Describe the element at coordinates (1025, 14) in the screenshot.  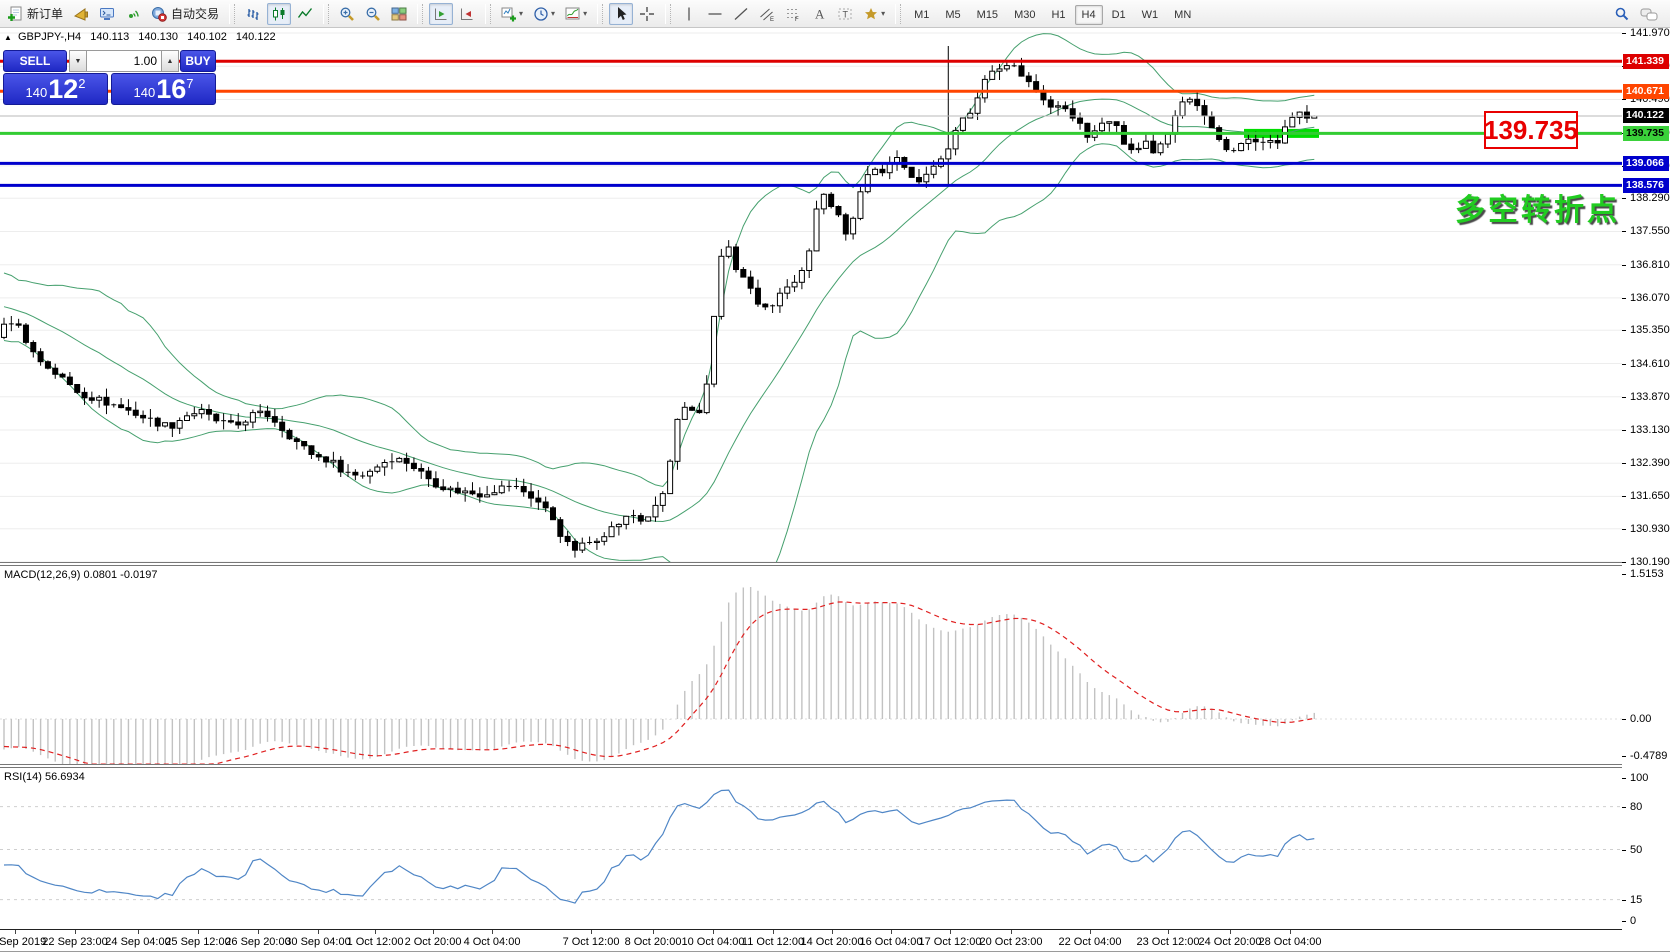
I see `timeframe-m30: M30` at that location.